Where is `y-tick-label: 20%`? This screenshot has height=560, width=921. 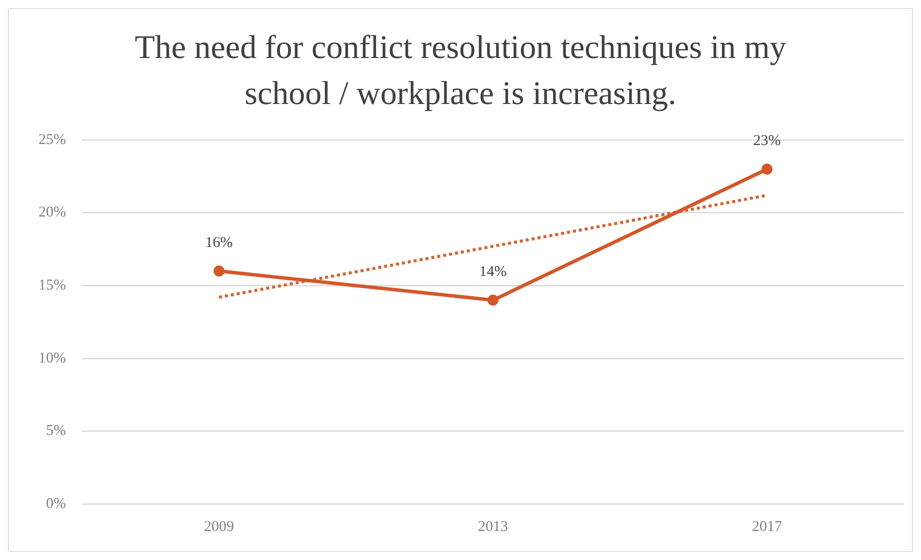
y-tick-label: 20% is located at coordinates (52, 212).